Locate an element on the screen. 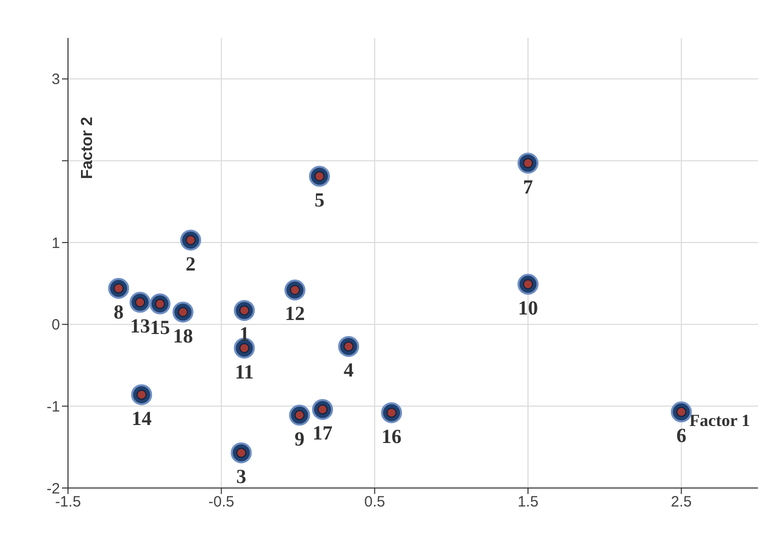 The height and width of the screenshot is (548, 776). annotation: 10 is located at coordinates (528, 308).